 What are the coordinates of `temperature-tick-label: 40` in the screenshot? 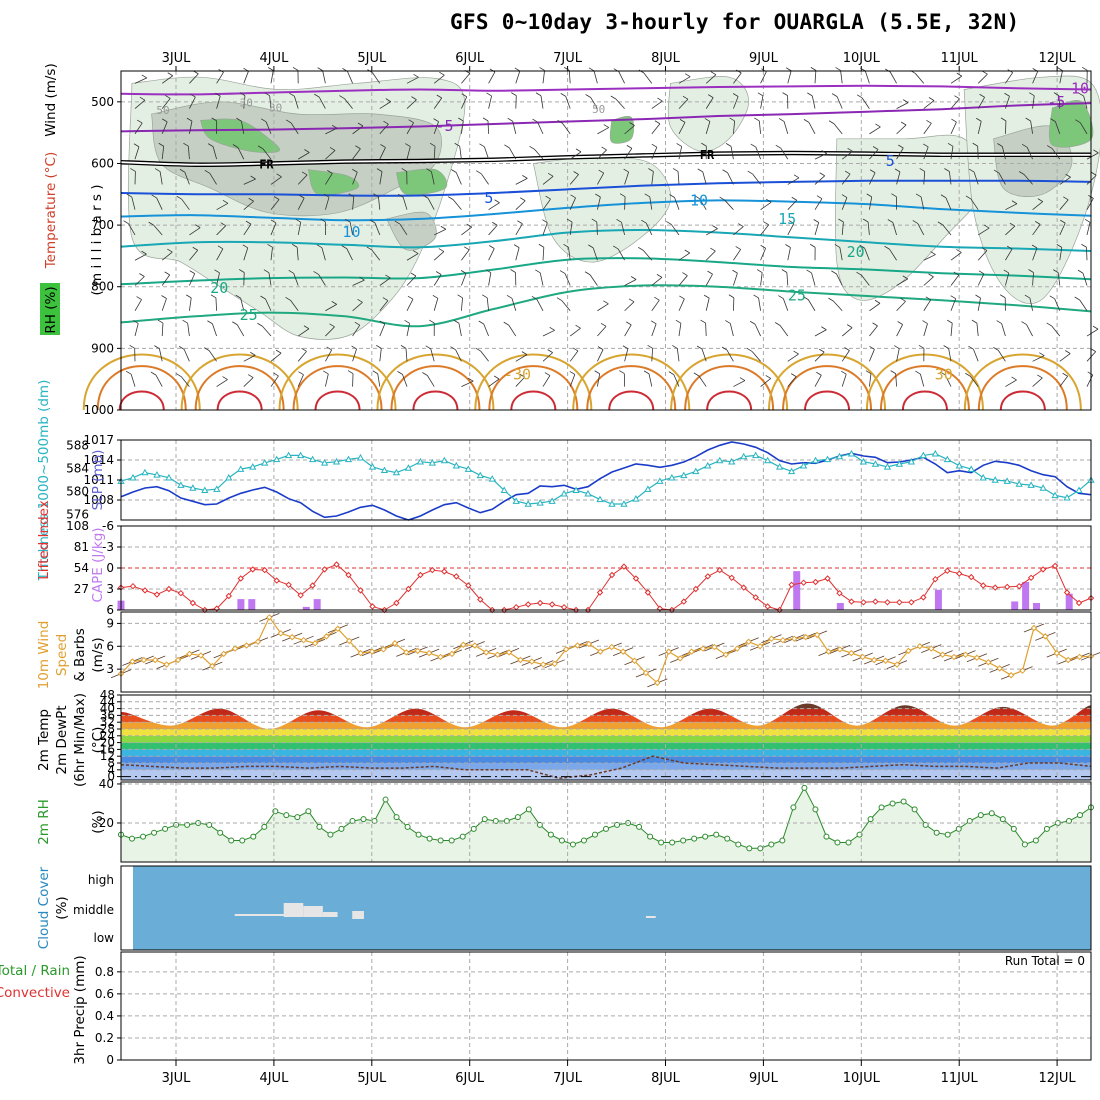 It's located at (107, 709).